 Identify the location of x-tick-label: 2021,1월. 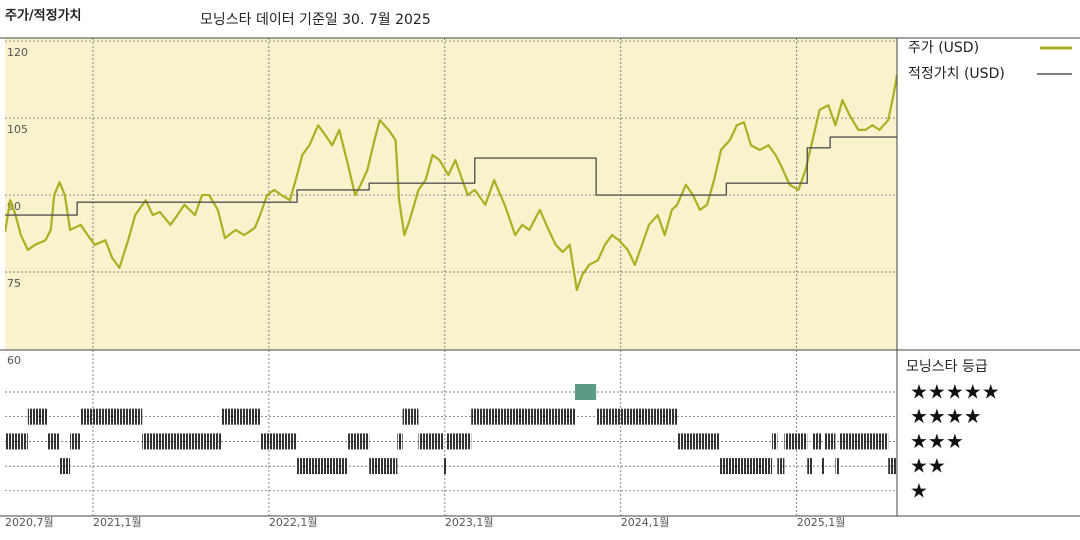
(117, 522).